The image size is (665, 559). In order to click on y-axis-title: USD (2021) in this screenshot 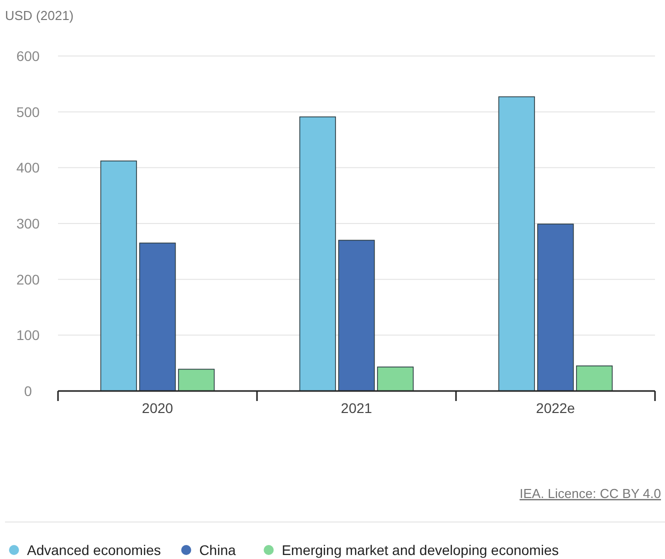, I will do `click(39, 15)`.